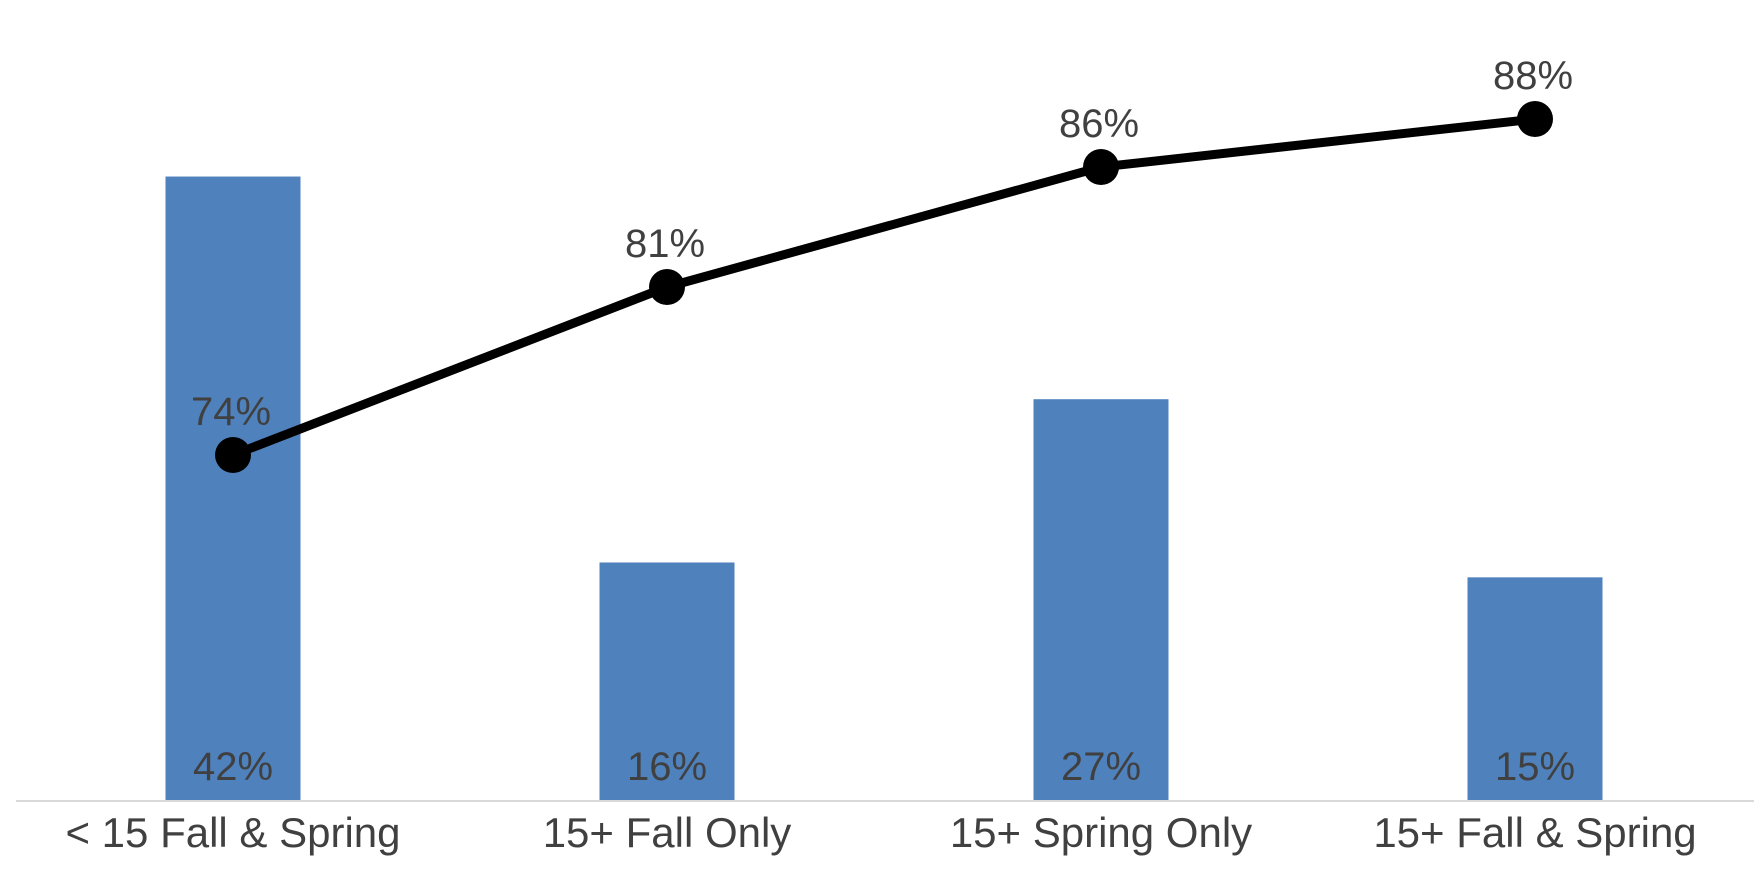  Describe the element at coordinates (1099, 124) in the screenshot. I see `line-value-label: 86%` at that location.